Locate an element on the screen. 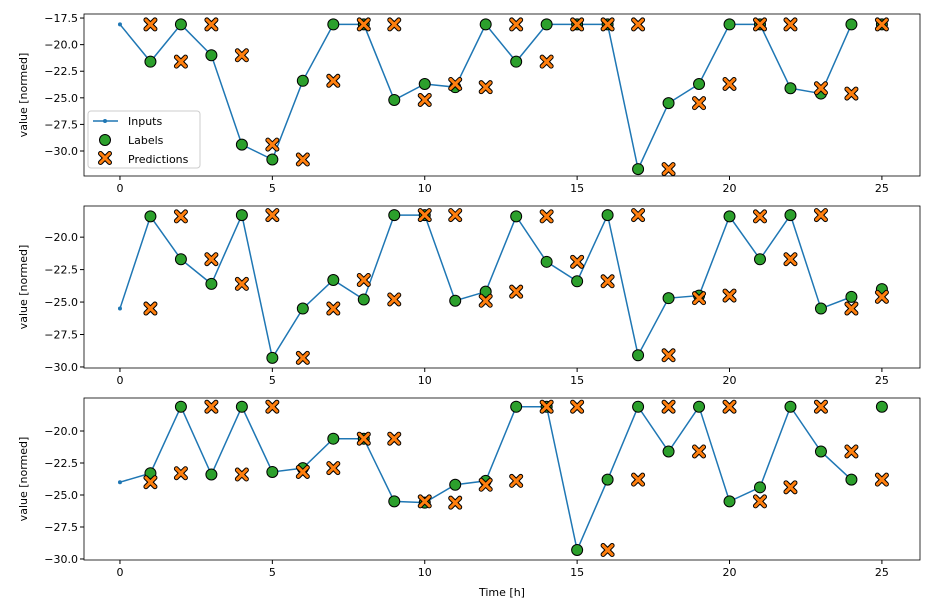 Image resolution: width=931 pixels, height=604 pixels. legend: Inputs Labels Predictions is located at coordinates (144, 139).